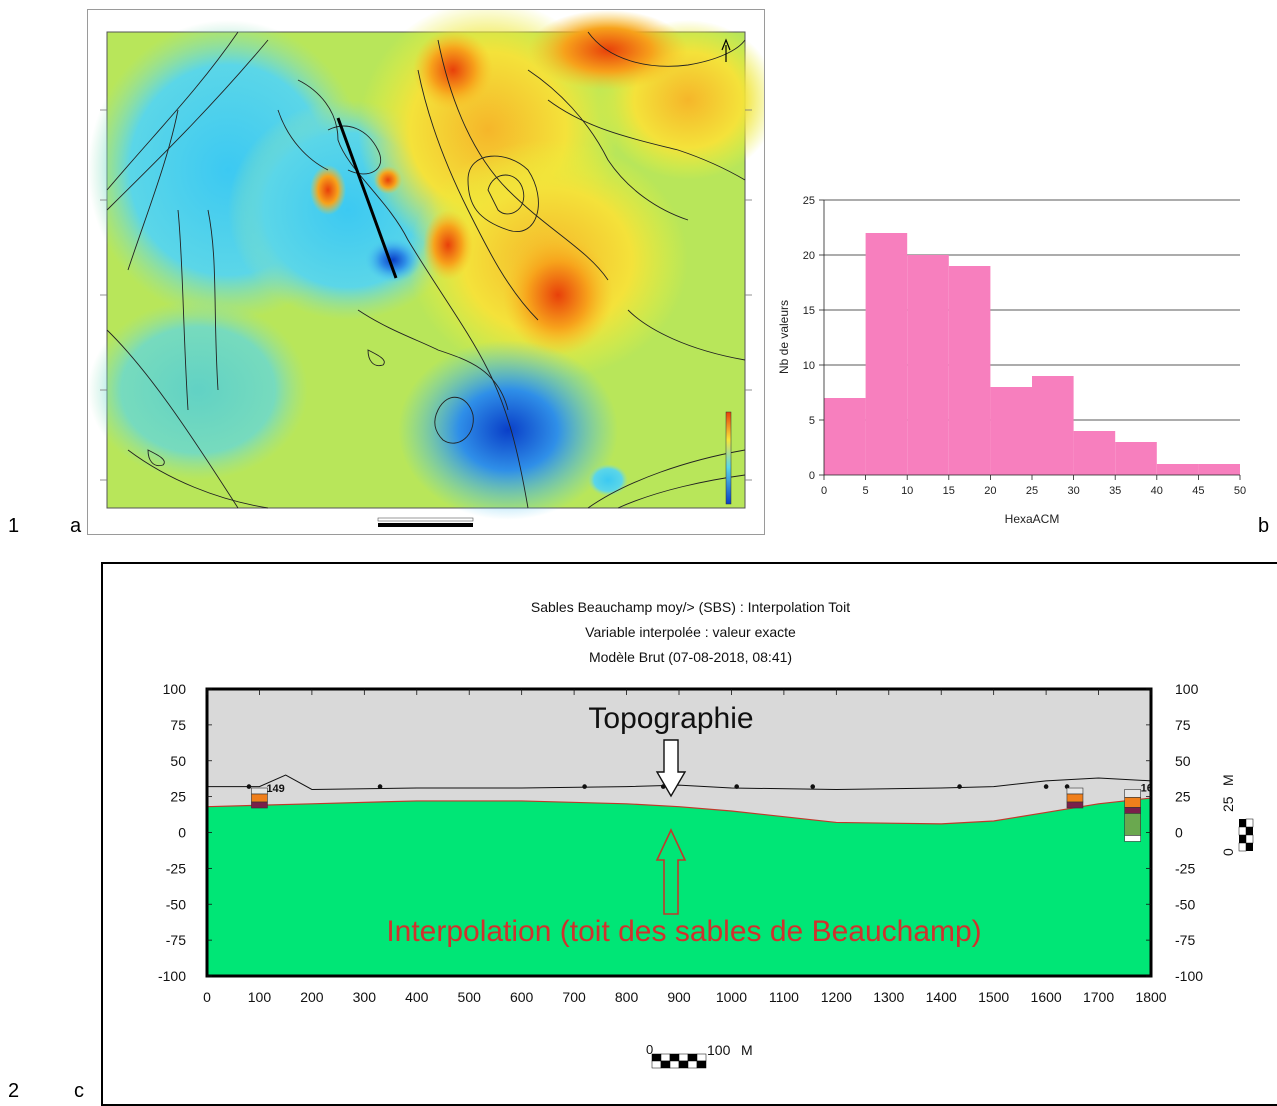 The image size is (1277, 1106). I want to click on section-x-tick-label: 1800, so click(1150, 997).